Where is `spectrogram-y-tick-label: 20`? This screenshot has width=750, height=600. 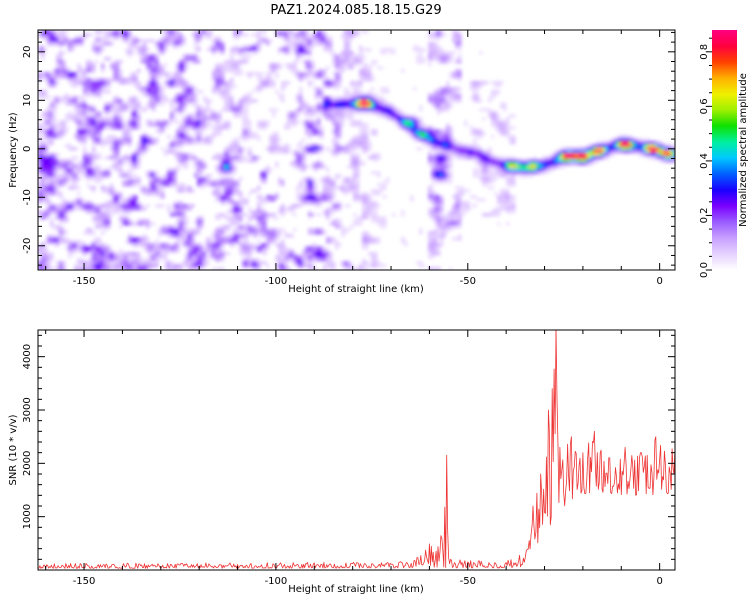
spectrogram-y-tick-label: 20 is located at coordinates (27, 51).